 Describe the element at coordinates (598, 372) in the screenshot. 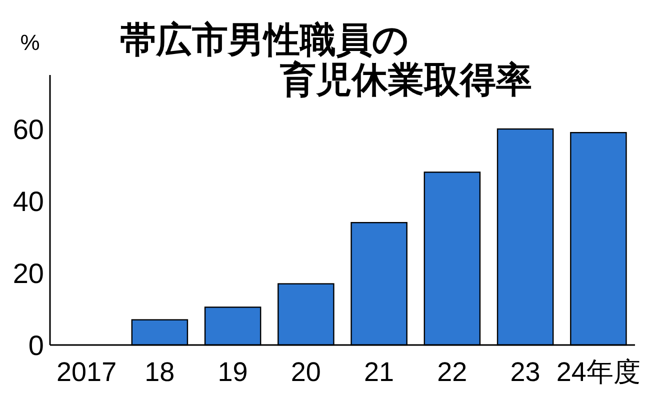

I see `x-tick-label: 24年度` at that location.